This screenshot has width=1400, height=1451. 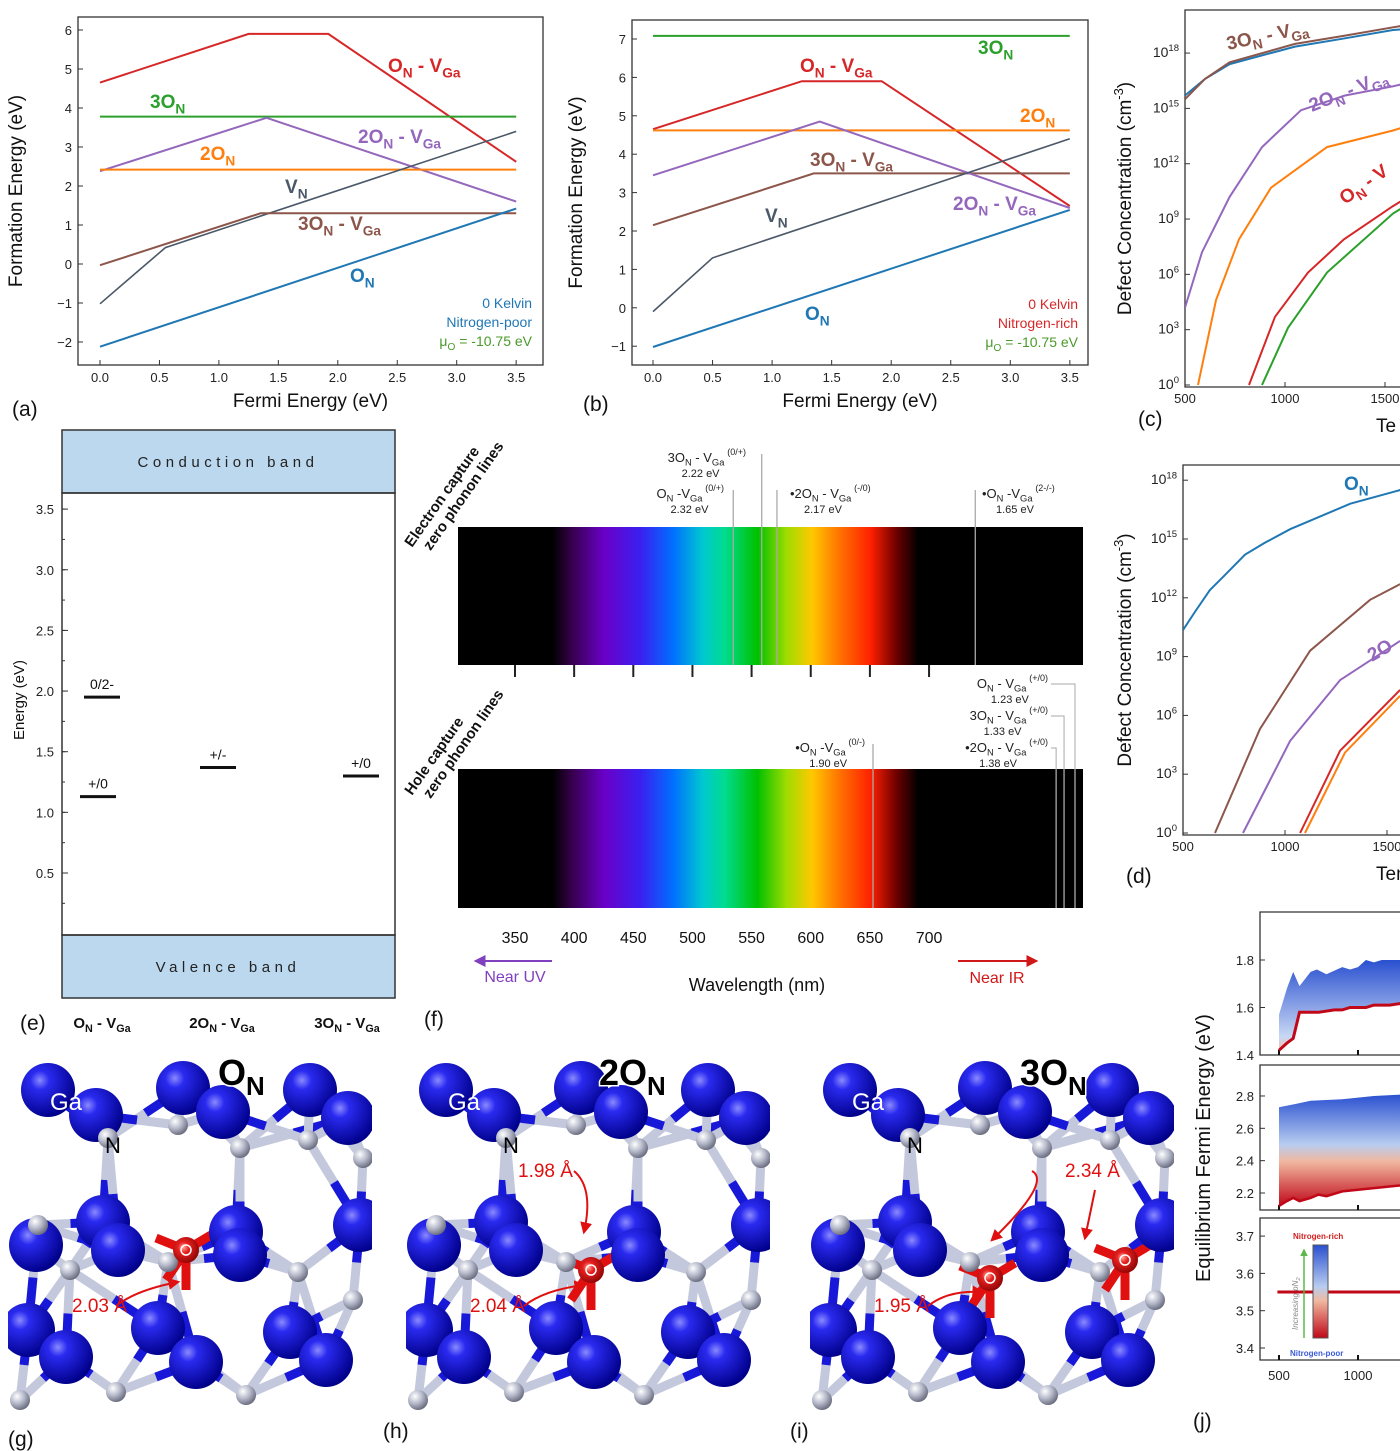 What do you see at coordinates (1166, 714) in the screenshot?
I see `y-tick-label: 10⁶` at bounding box center [1166, 714].